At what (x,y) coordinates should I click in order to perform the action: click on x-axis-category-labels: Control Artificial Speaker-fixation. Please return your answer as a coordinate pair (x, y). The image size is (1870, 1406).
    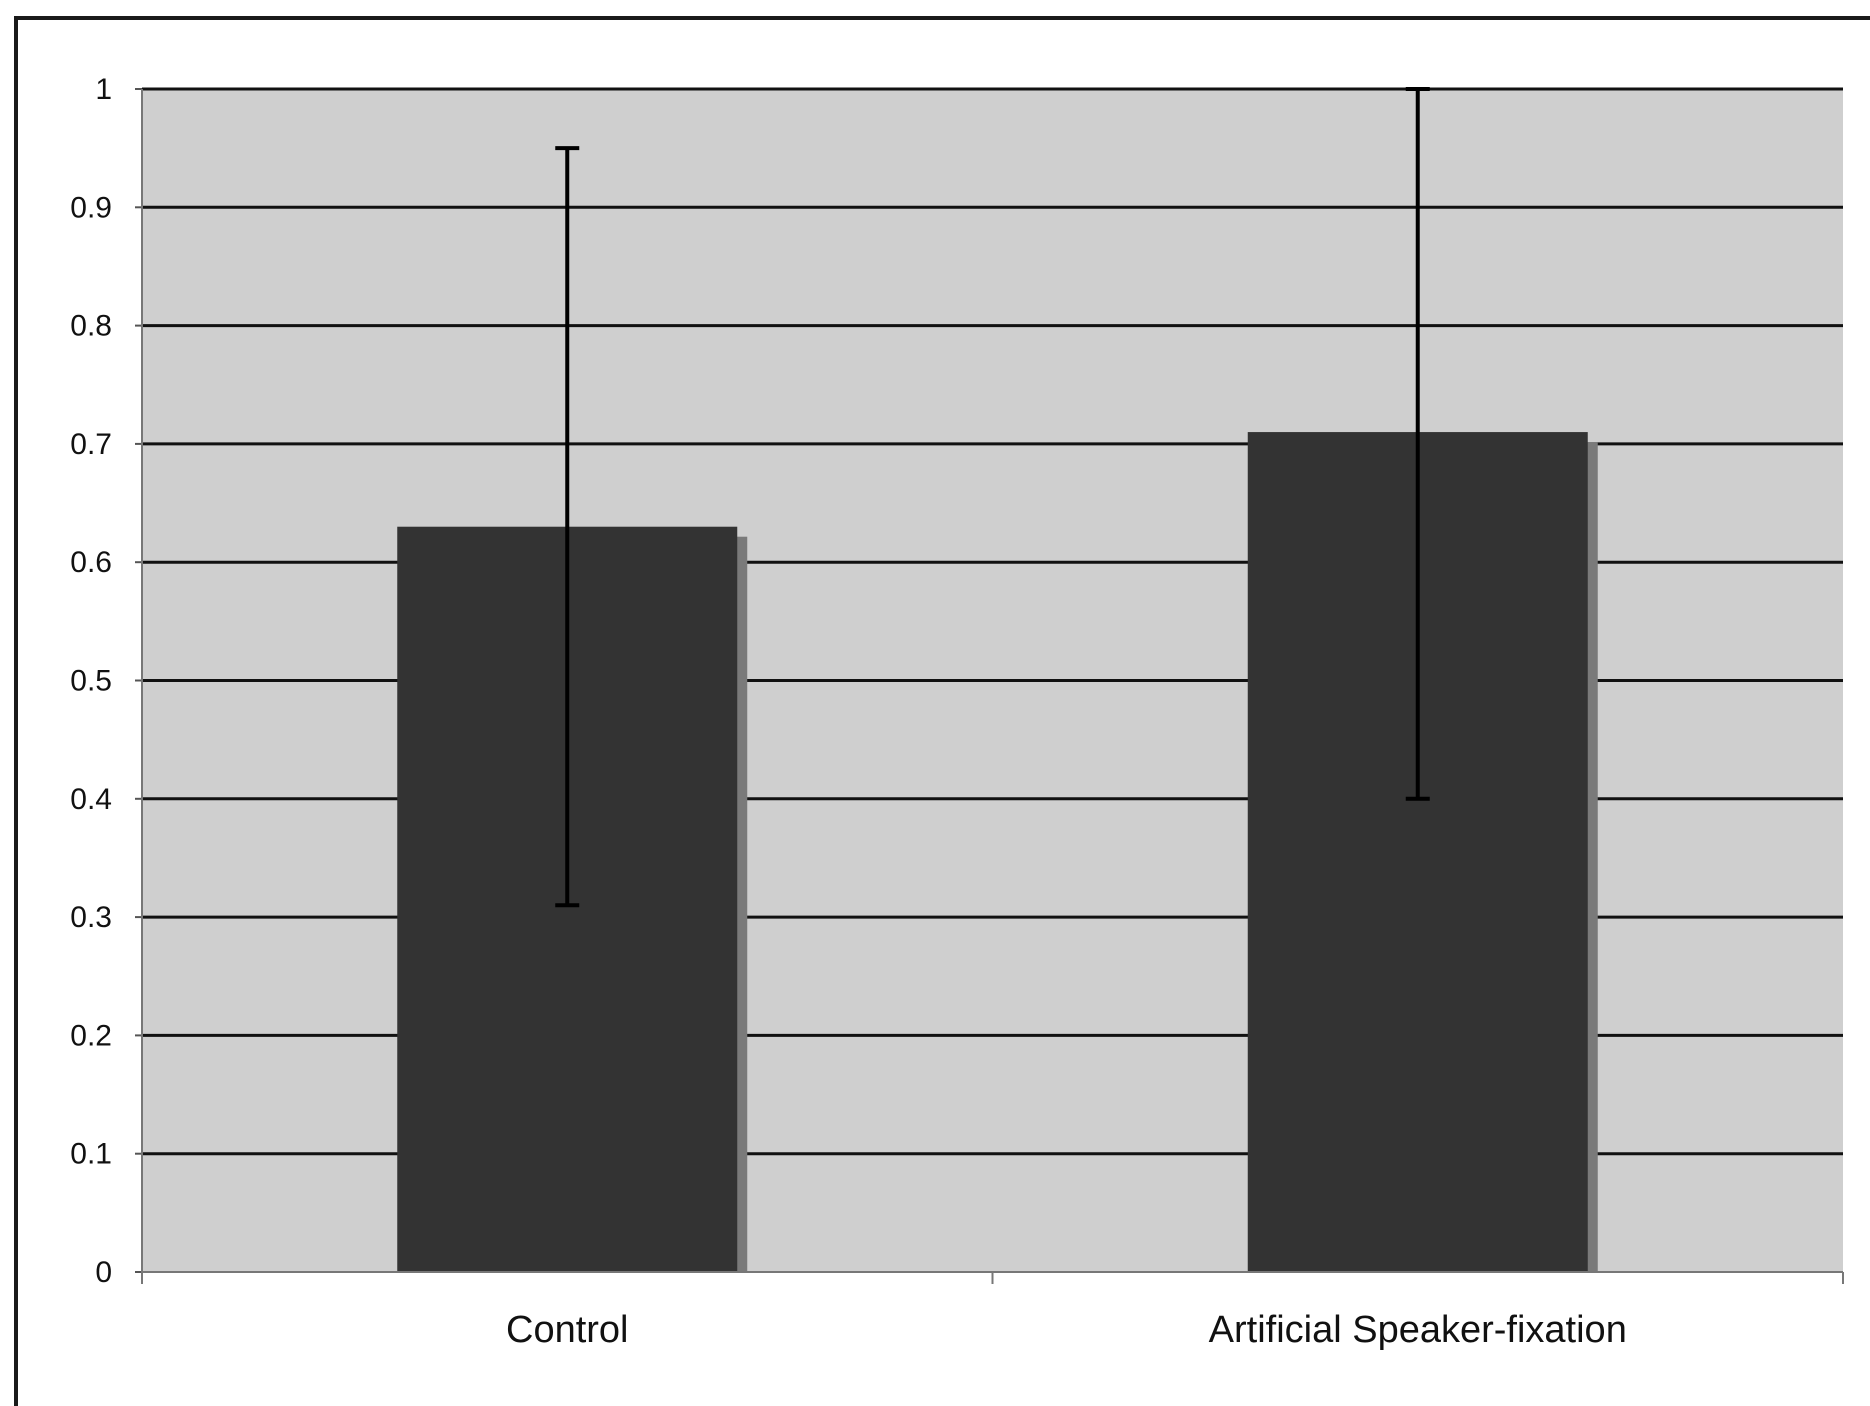
    Looking at the image, I should click on (1066, 1330).